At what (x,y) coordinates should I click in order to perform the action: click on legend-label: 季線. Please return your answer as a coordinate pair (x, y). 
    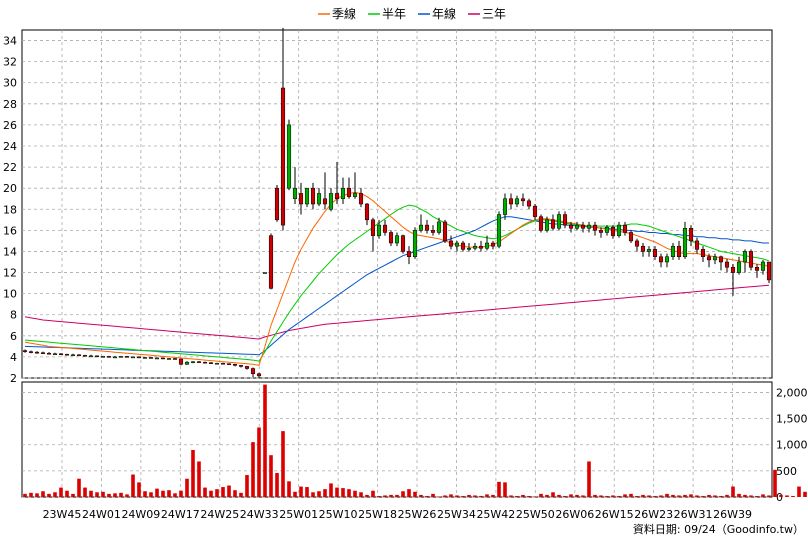
    Looking at the image, I should click on (344, 13).